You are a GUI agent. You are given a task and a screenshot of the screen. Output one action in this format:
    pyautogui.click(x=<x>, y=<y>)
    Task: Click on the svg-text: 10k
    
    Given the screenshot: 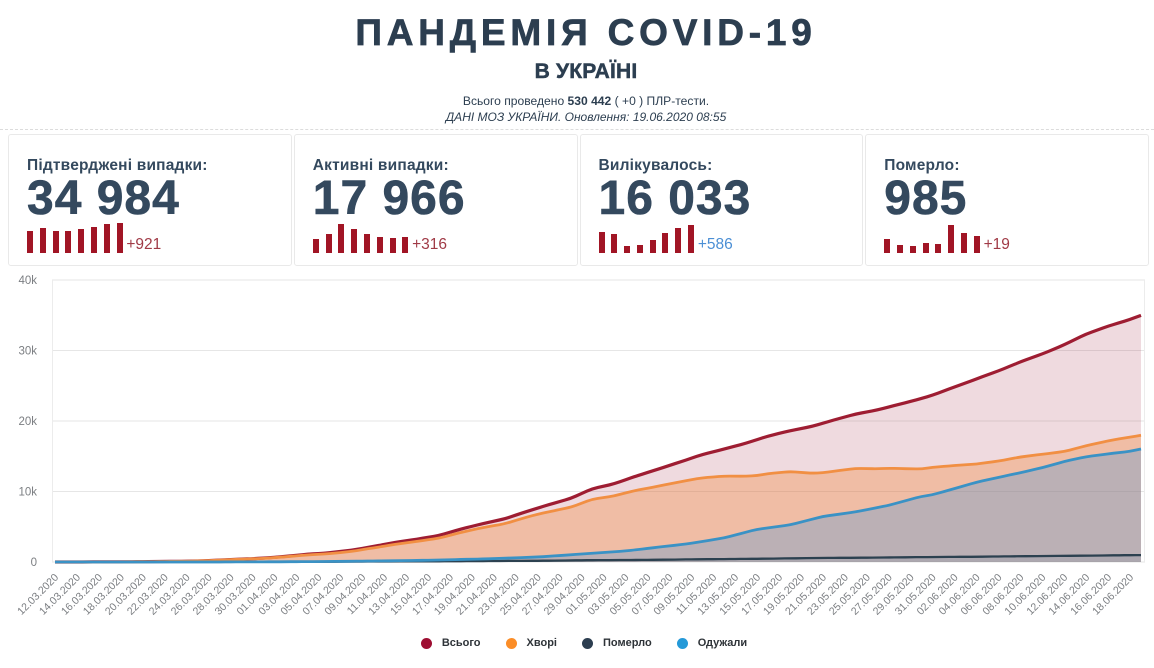 What is the action you would take?
    pyautogui.click(x=27, y=493)
    